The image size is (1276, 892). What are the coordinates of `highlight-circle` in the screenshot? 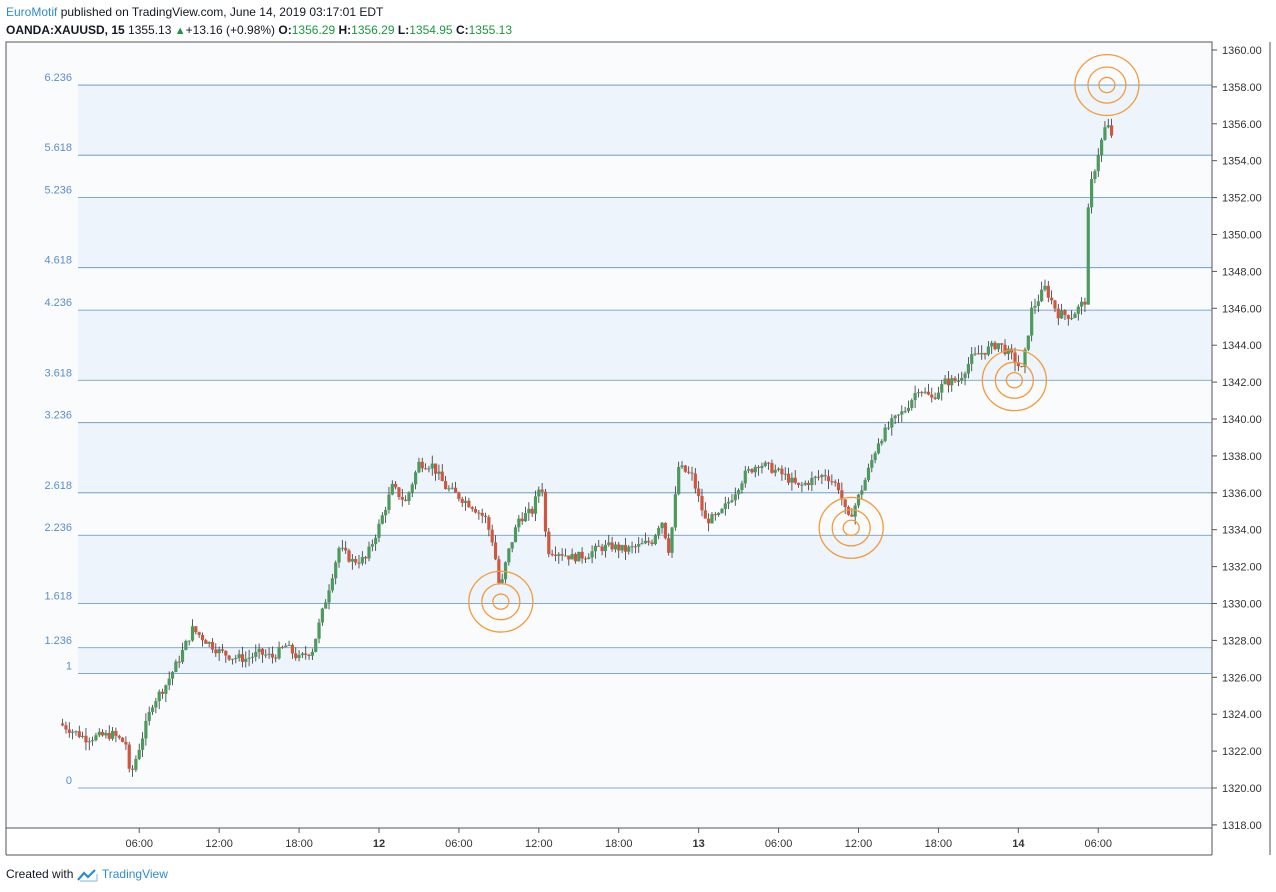 It's located at (1107, 85).